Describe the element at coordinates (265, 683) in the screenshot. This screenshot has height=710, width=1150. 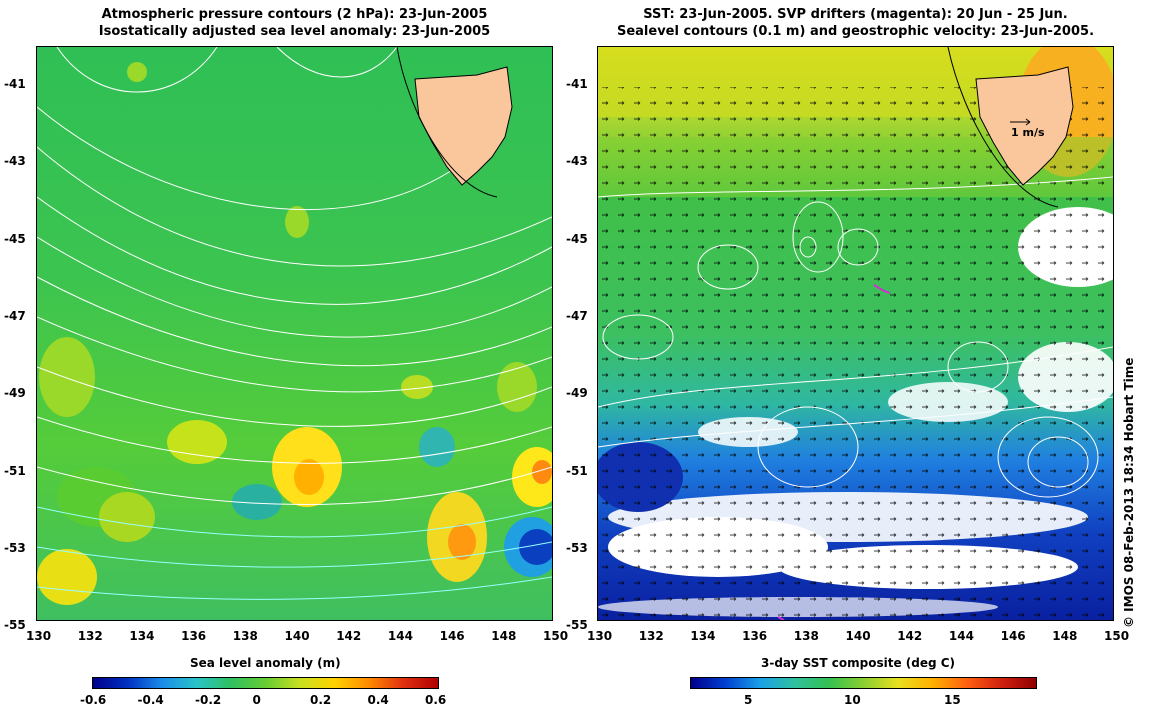
I see `sea-level-colorbar` at that location.